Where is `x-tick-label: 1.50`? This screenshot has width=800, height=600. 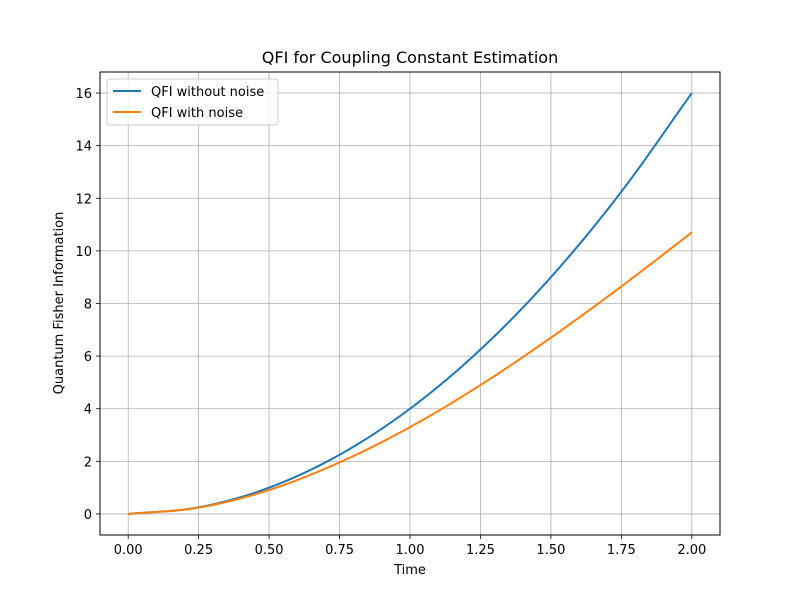 x-tick-label: 1.50 is located at coordinates (550, 550).